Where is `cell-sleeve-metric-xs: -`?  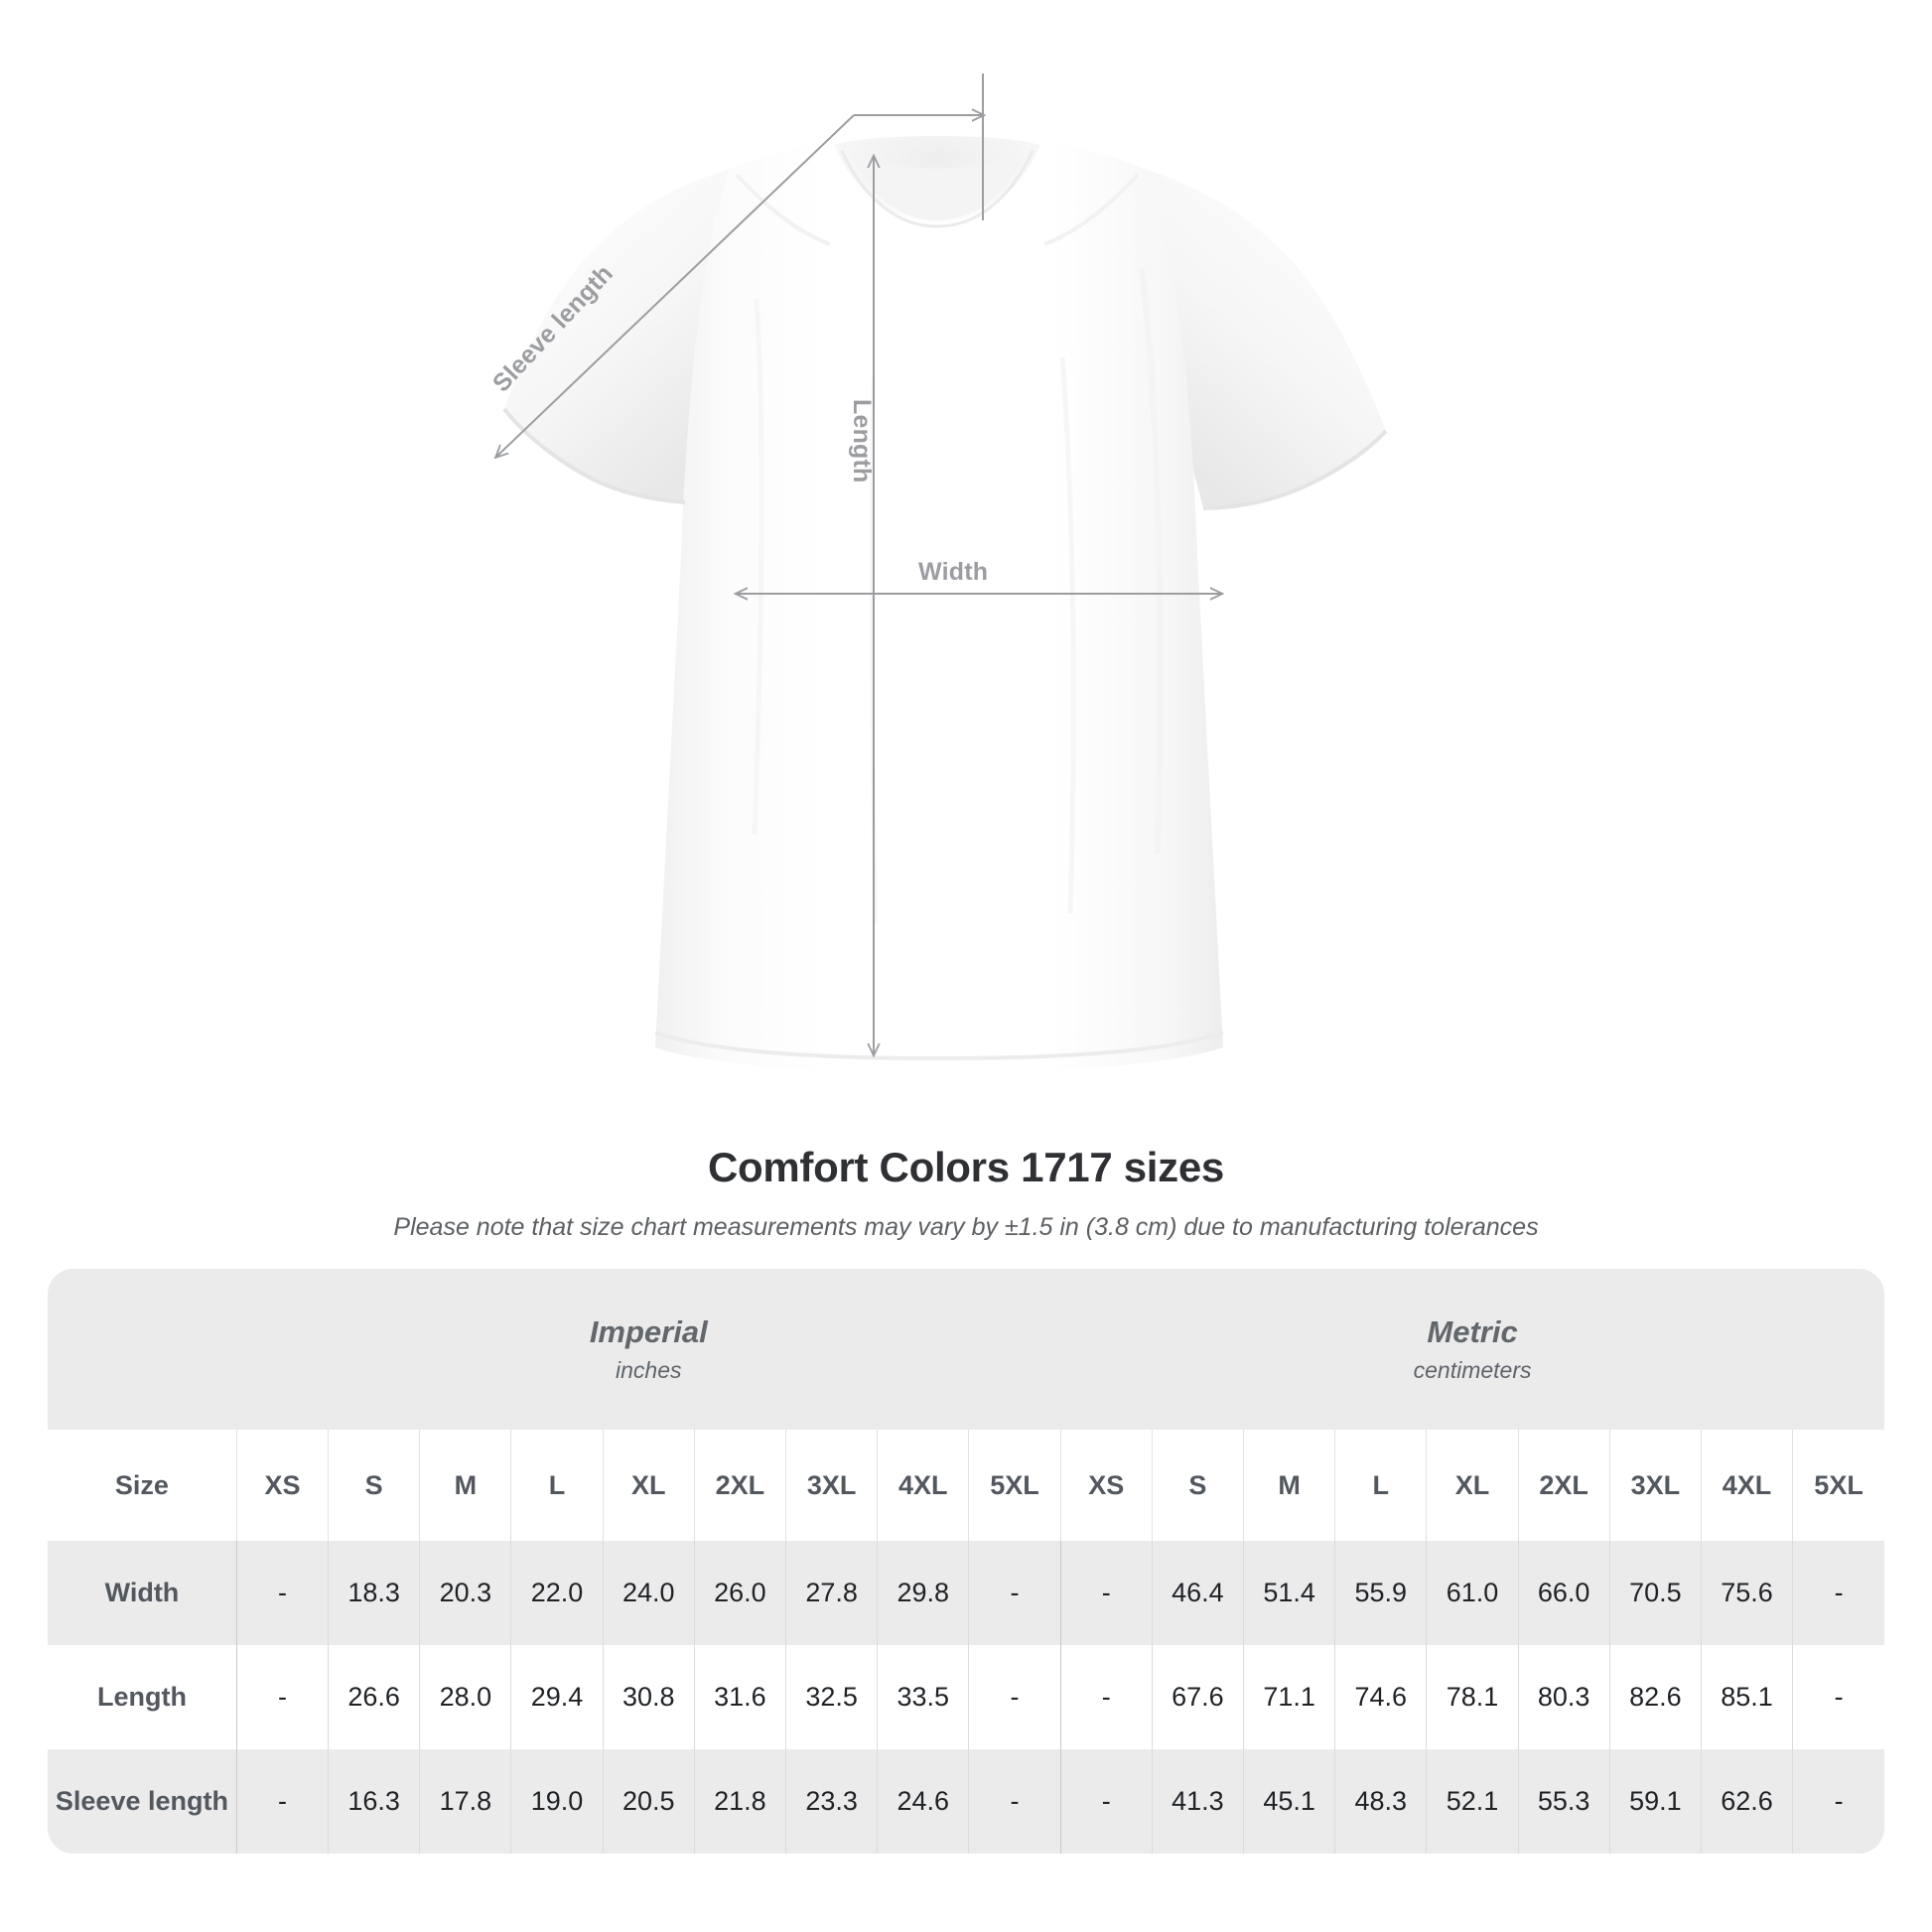 cell-sleeve-metric-xs: - is located at coordinates (1106, 1802).